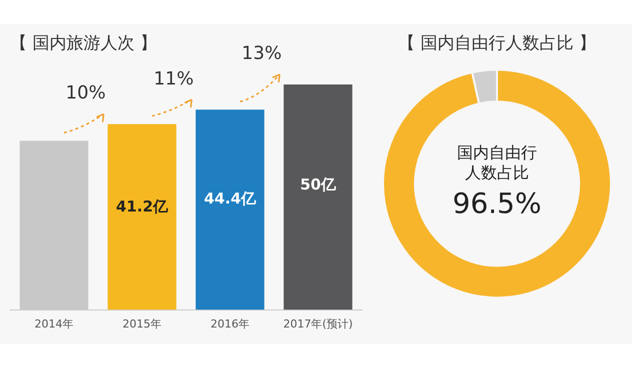 This screenshot has height=372, width=632. Describe the element at coordinates (142, 323) in the screenshot. I see `x-tick-label: 2015年` at that location.